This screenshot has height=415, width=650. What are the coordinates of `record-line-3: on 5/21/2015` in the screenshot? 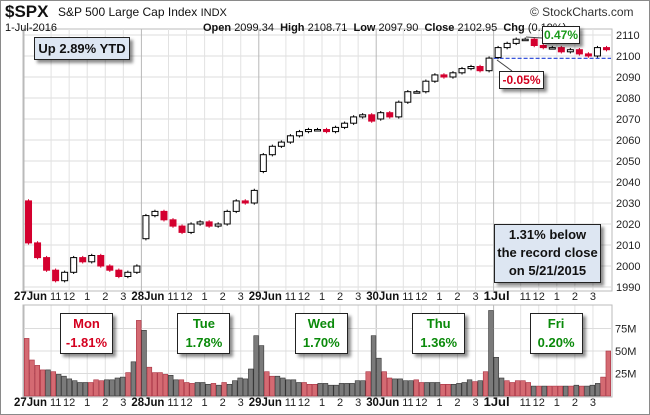 It's located at (547, 270).